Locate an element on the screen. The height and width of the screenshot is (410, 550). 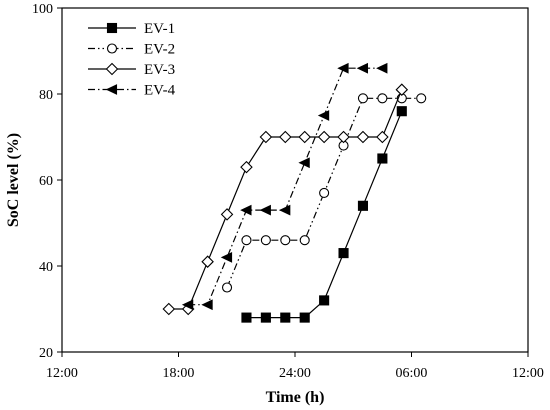
legend-label: EV-3 is located at coordinates (159, 70).